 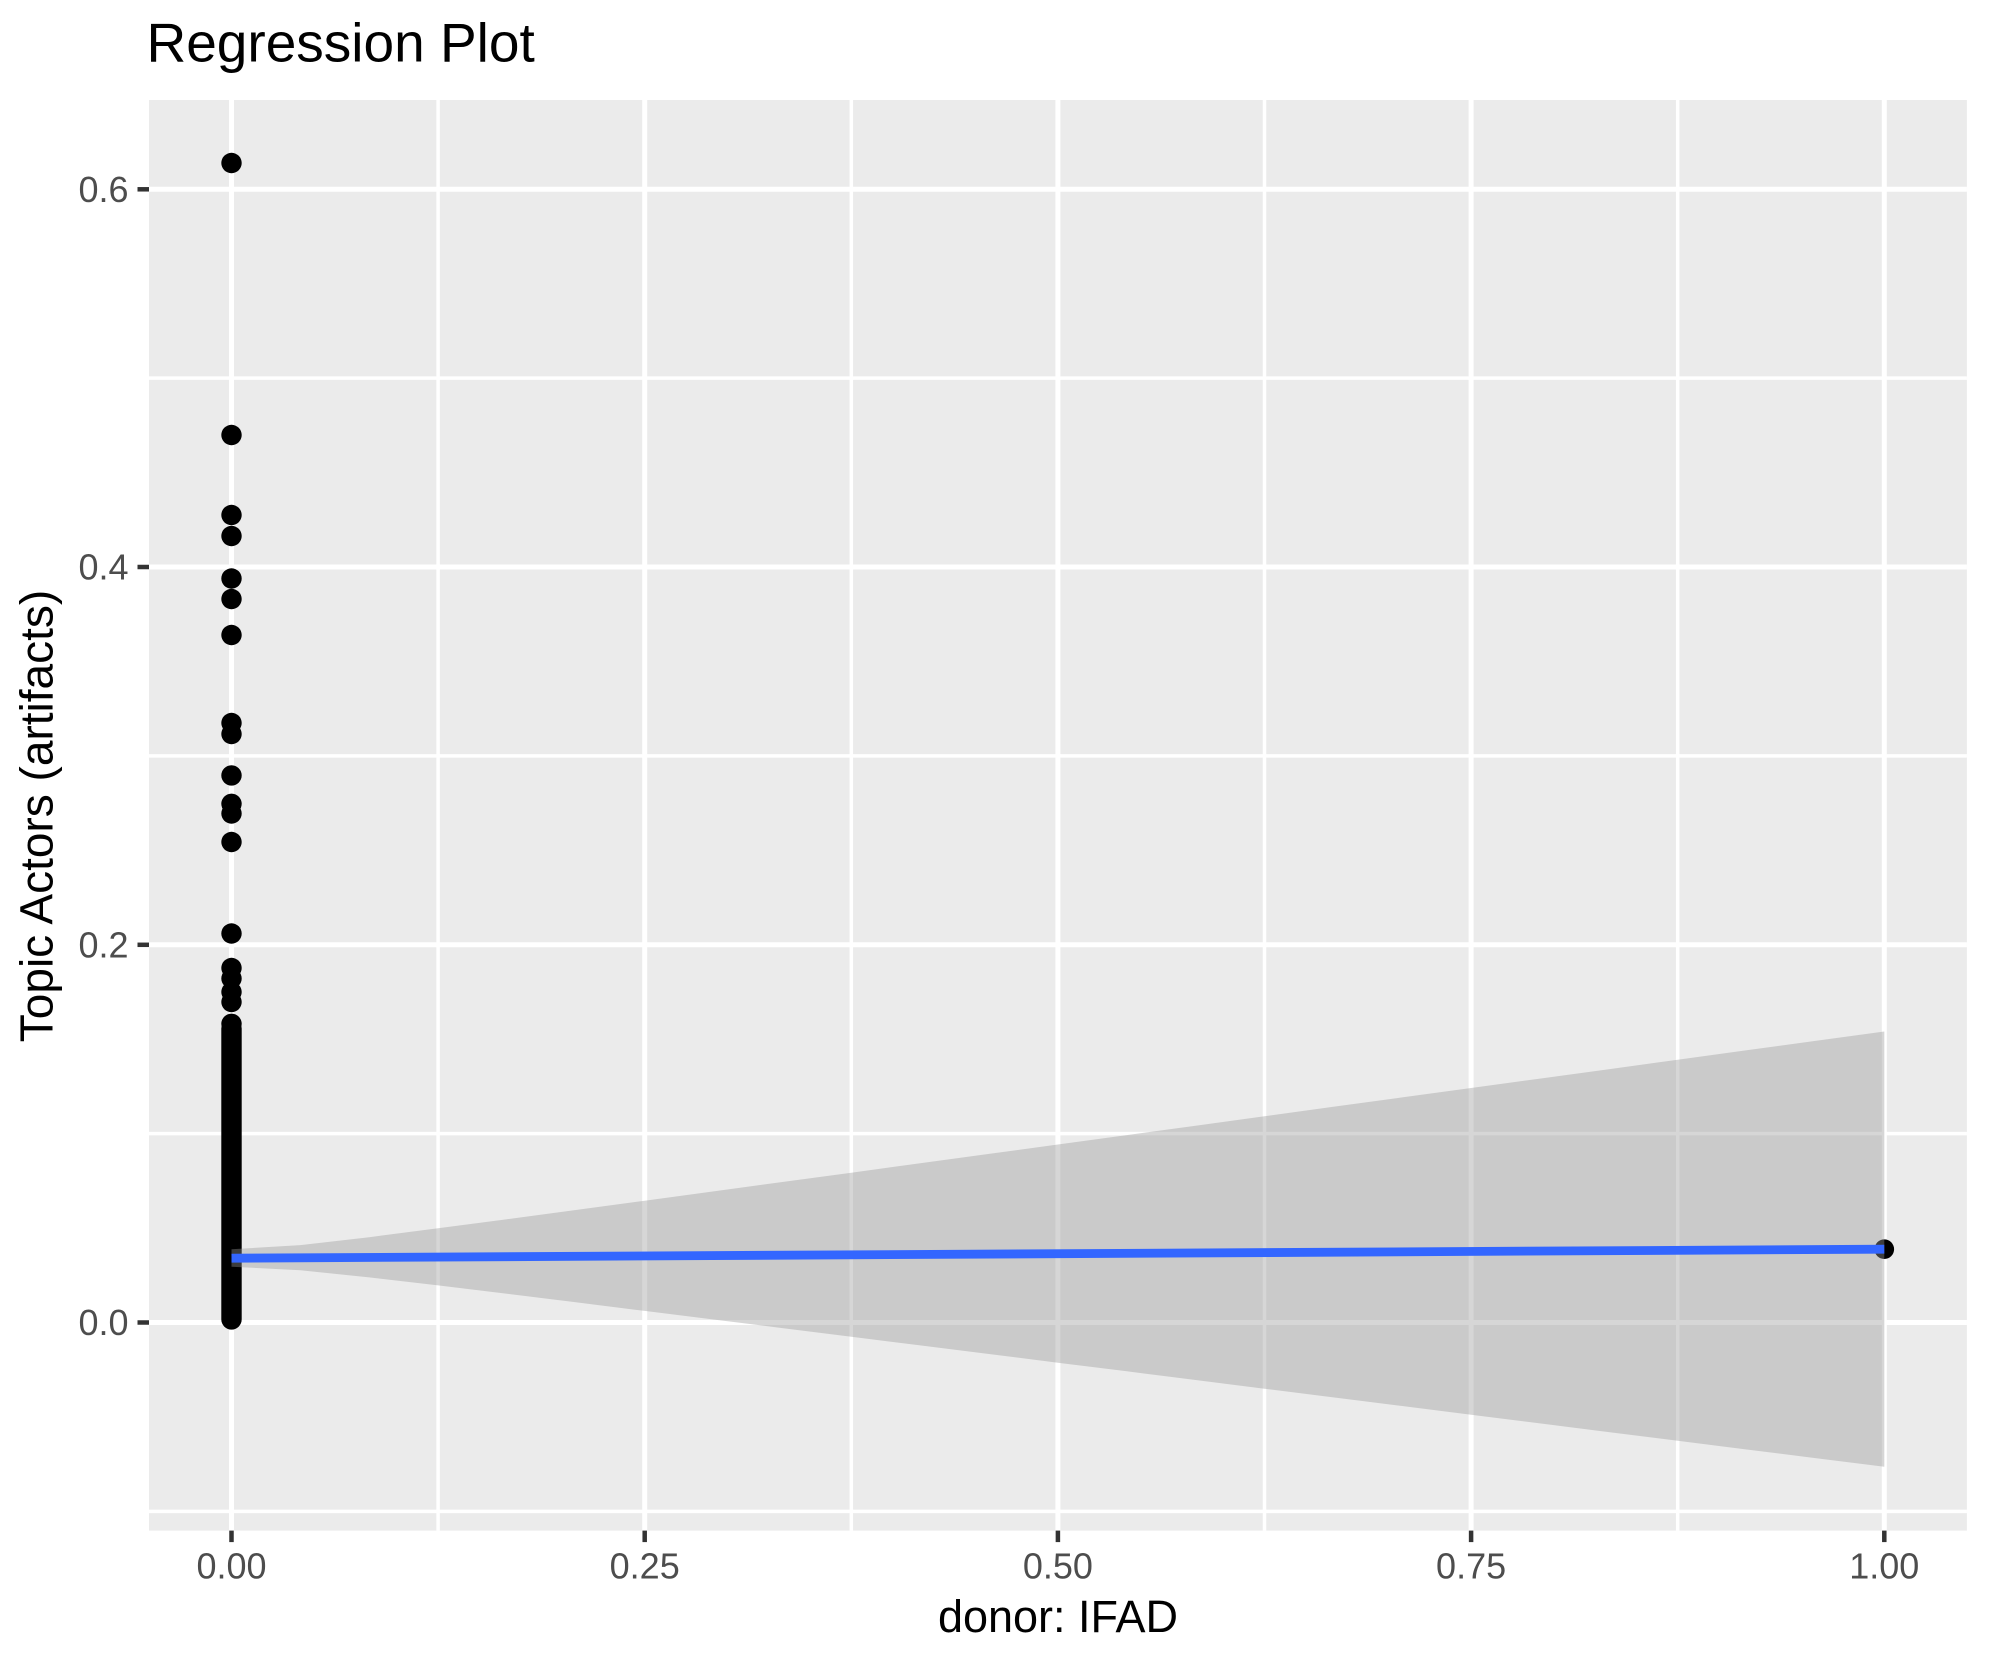 I want to click on svg-text: 0.00, so click(x=231, y=1565).